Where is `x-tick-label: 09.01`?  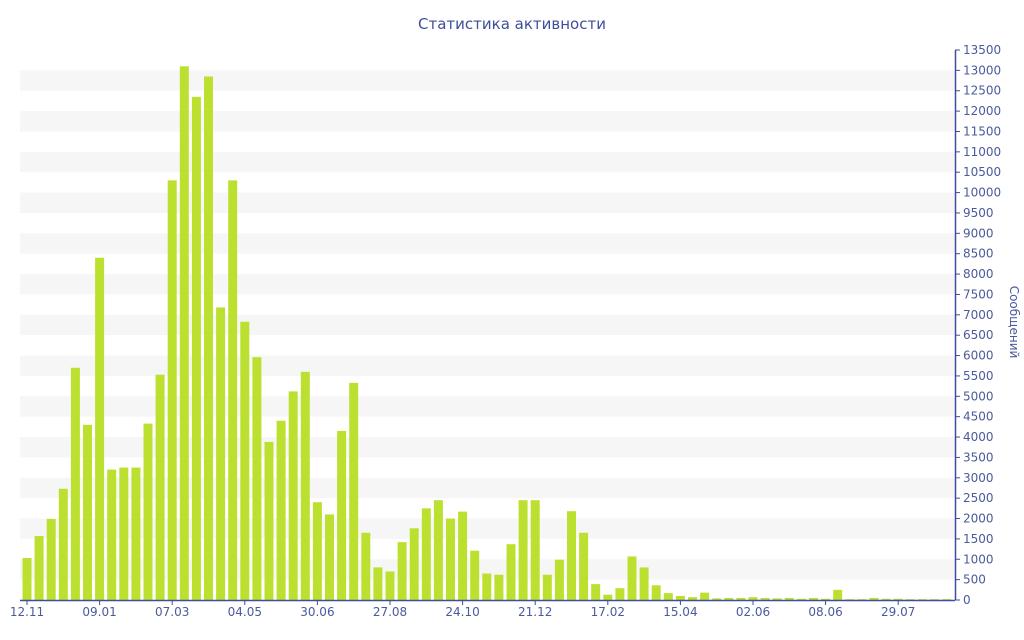
x-tick-label: 09.01 is located at coordinates (99, 612).